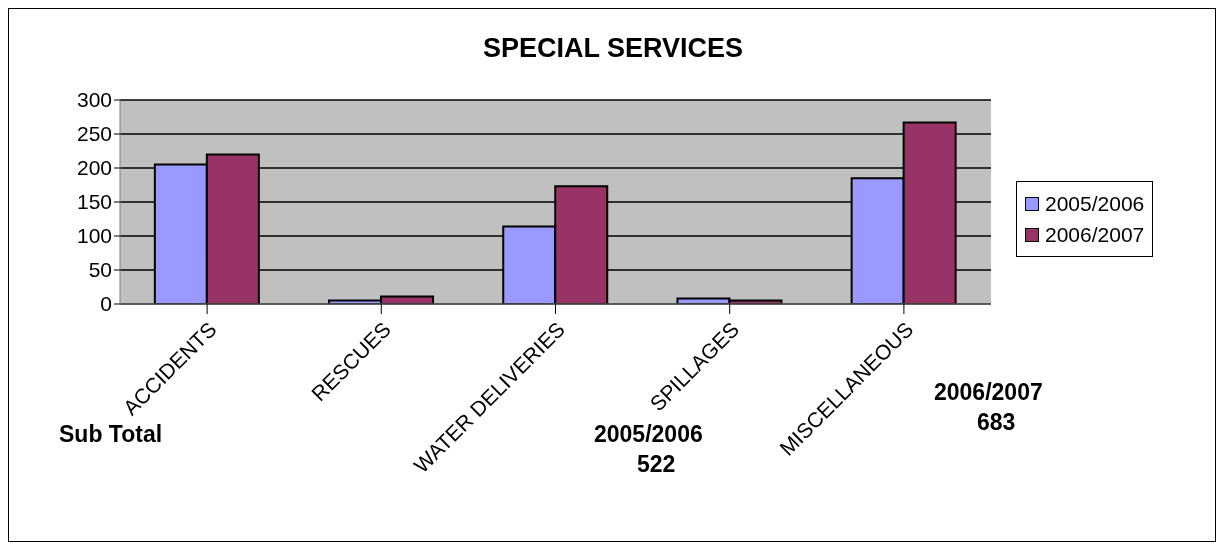  I want to click on text: Sub Total, so click(111, 434).